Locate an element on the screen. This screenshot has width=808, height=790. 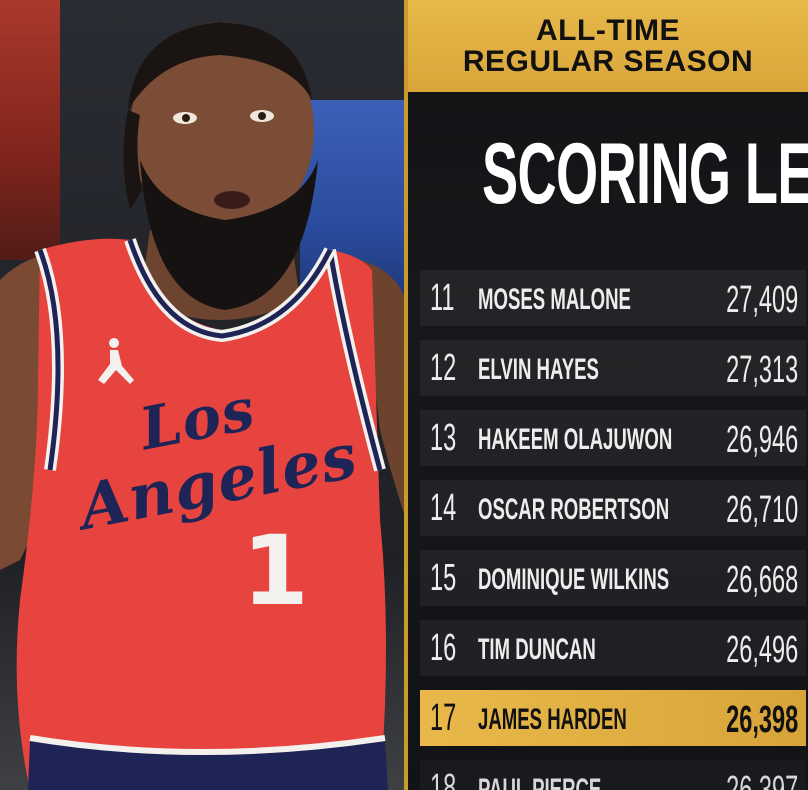
header-line-1: ALL-TIME is located at coordinates (608, 30).